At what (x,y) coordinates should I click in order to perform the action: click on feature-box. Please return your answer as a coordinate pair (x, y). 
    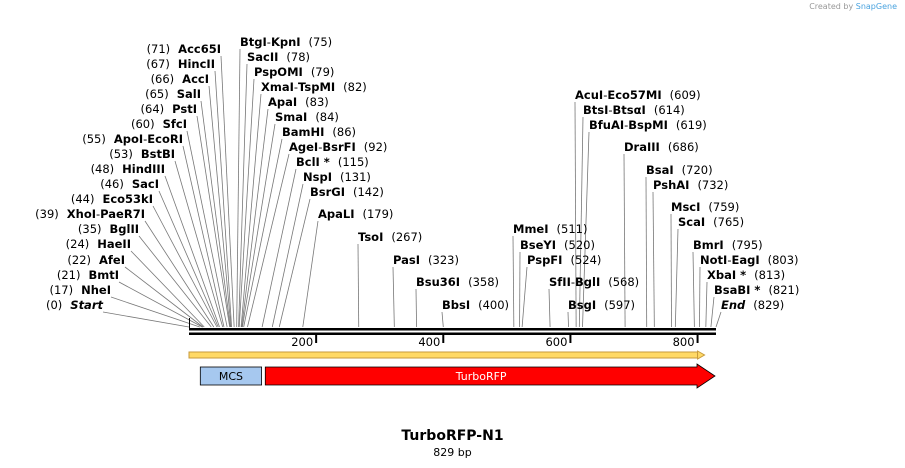
    Looking at the image, I should click on (231, 376).